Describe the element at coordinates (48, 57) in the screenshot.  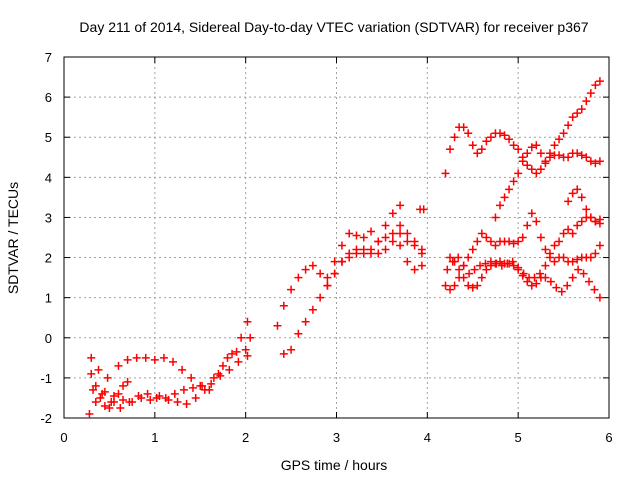
I see `y-tick-label: 7` at that location.